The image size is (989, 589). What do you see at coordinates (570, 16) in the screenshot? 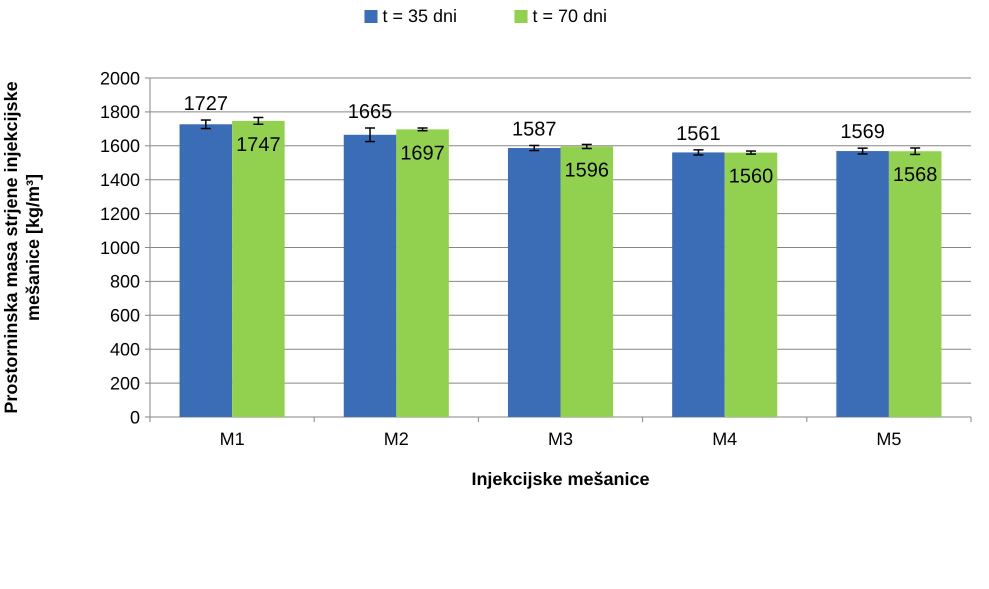
I see `legend-label: t = 70 dni` at bounding box center [570, 16].